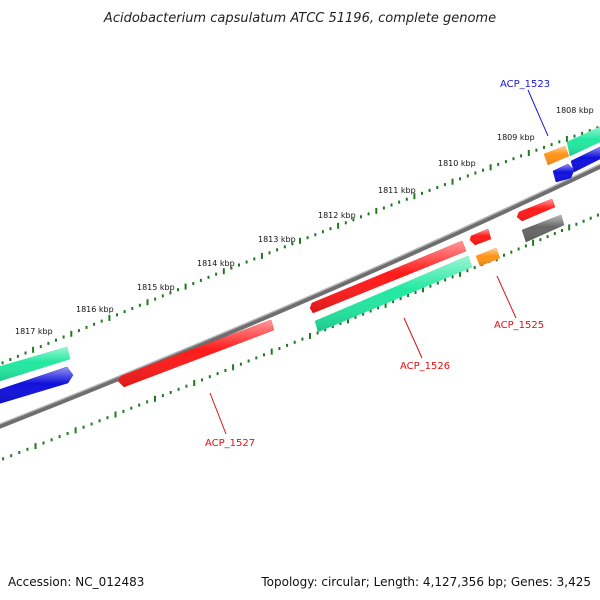 This screenshot has height=600, width=600. Describe the element at coordinates (230, 443) in the screenshot. I see `gene-label-acp1527: ACP_1527` at that location.